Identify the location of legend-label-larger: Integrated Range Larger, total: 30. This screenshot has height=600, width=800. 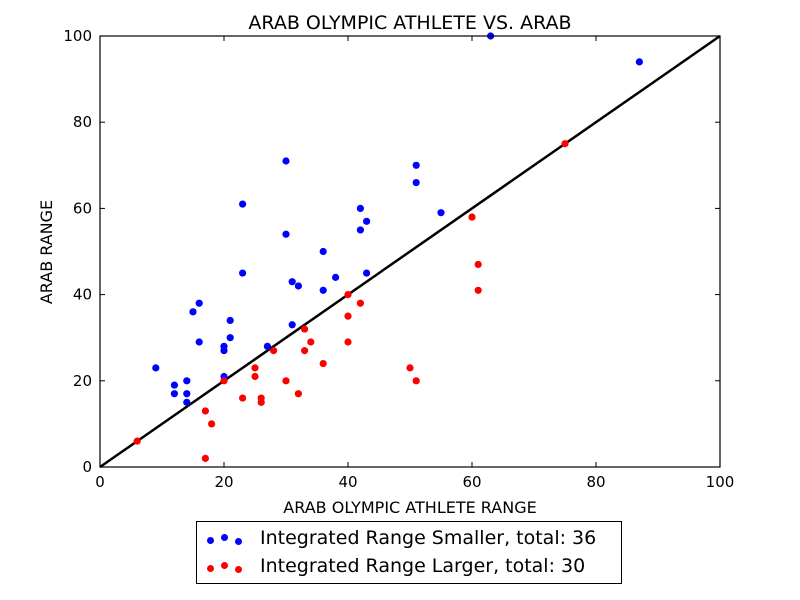
(423, 566).